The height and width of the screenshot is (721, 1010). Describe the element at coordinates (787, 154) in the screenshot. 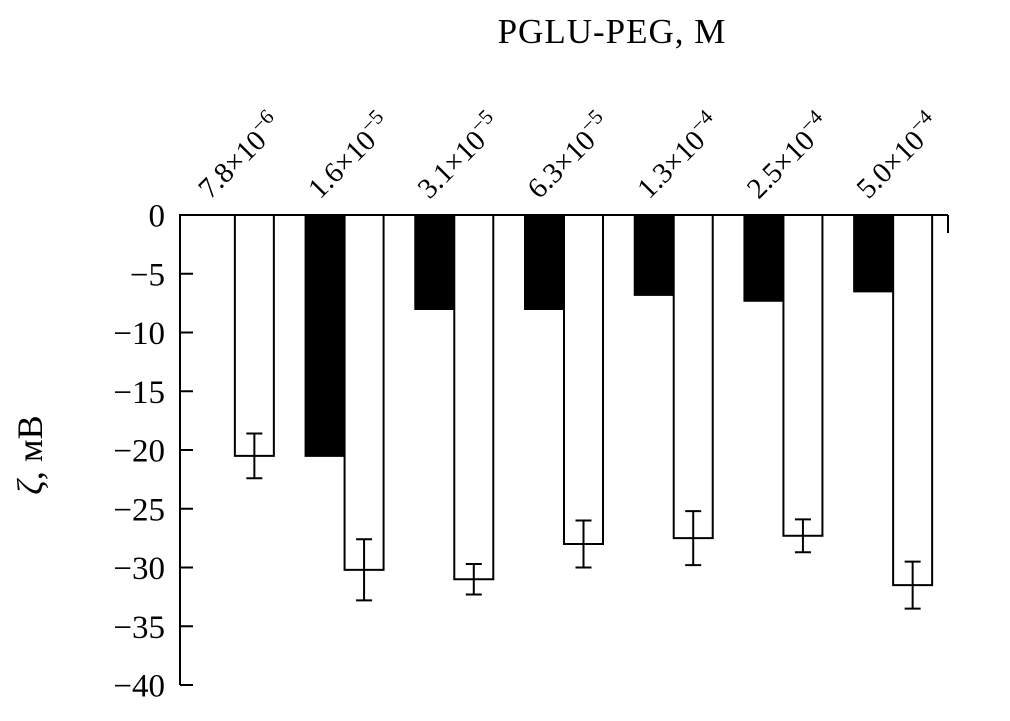

I see `x-tick-label: 2.5×10−4` at that location.